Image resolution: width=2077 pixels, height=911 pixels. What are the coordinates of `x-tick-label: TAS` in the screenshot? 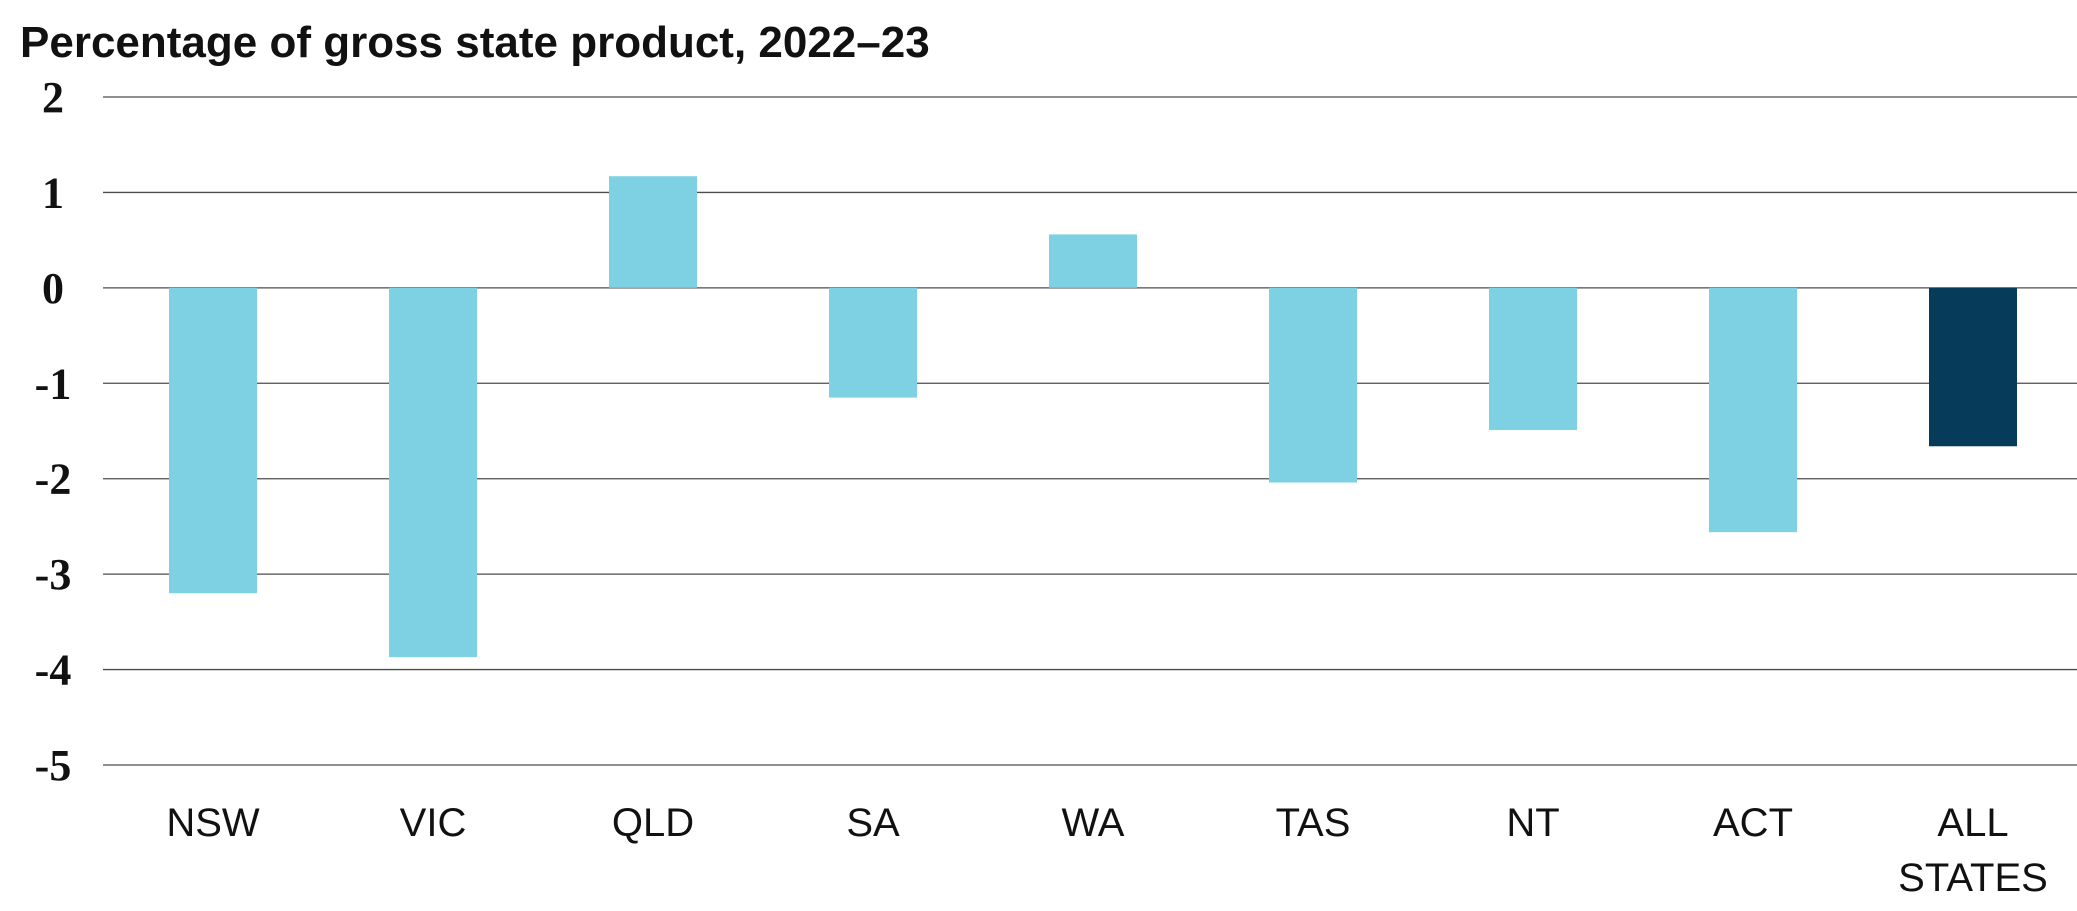 It's located at (1313, 823).